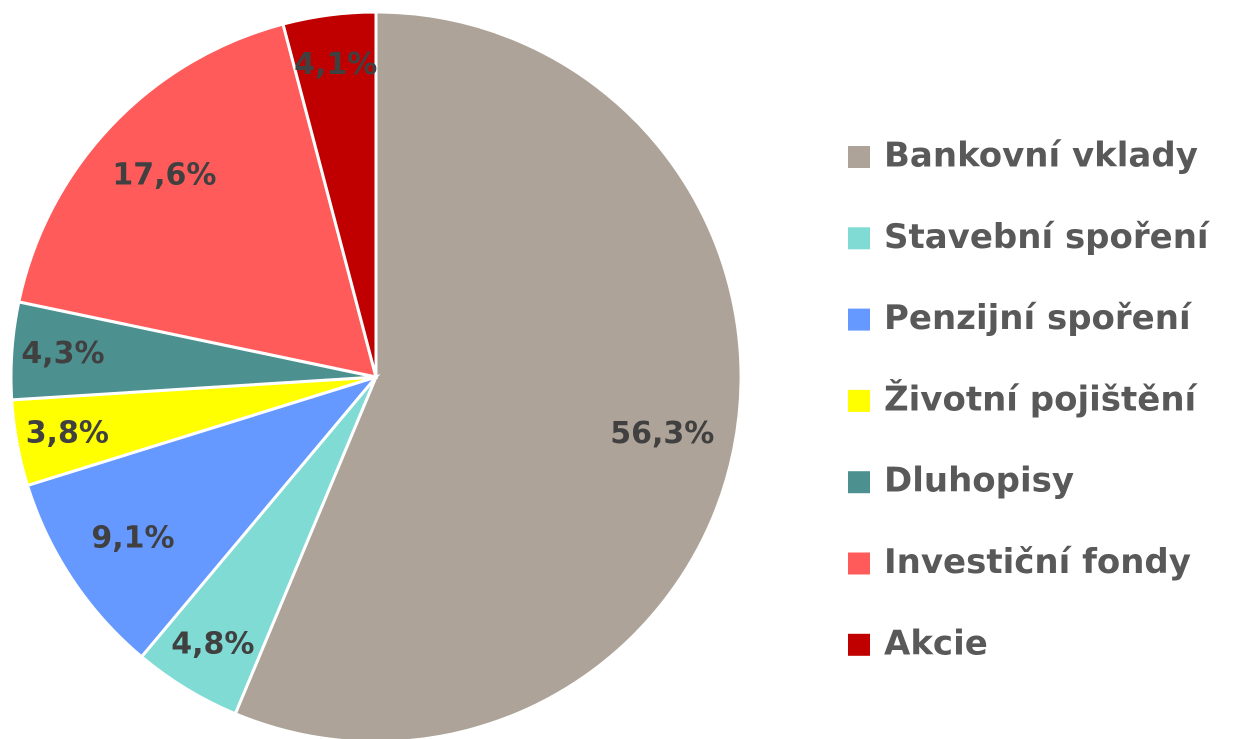  Describe the element at coordinates (67, 432) in the screenshot. I see `data-label: 3,8%` at that location.